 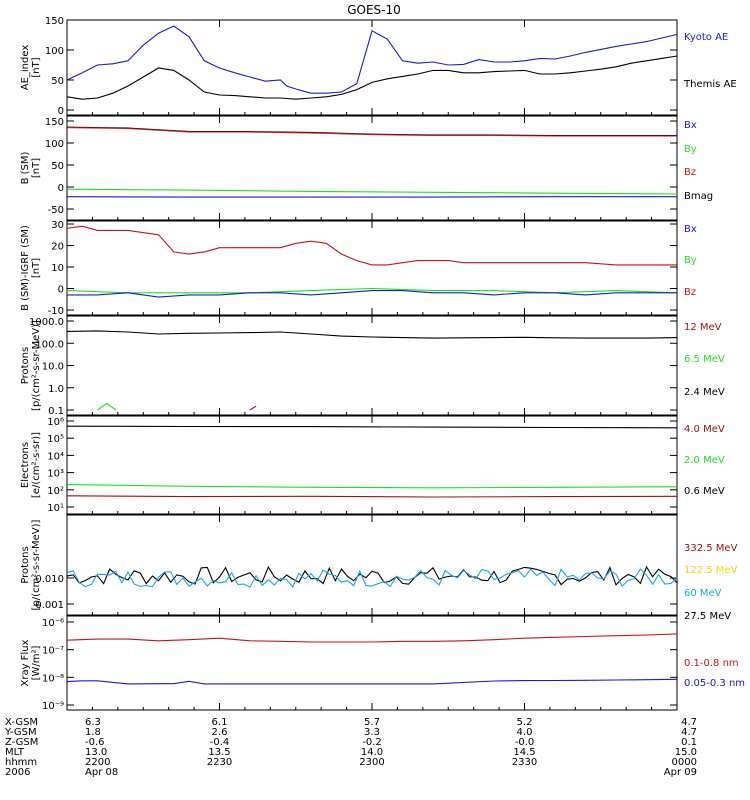 I want to click on series-line-12-mev, so click(x=253, y=408).